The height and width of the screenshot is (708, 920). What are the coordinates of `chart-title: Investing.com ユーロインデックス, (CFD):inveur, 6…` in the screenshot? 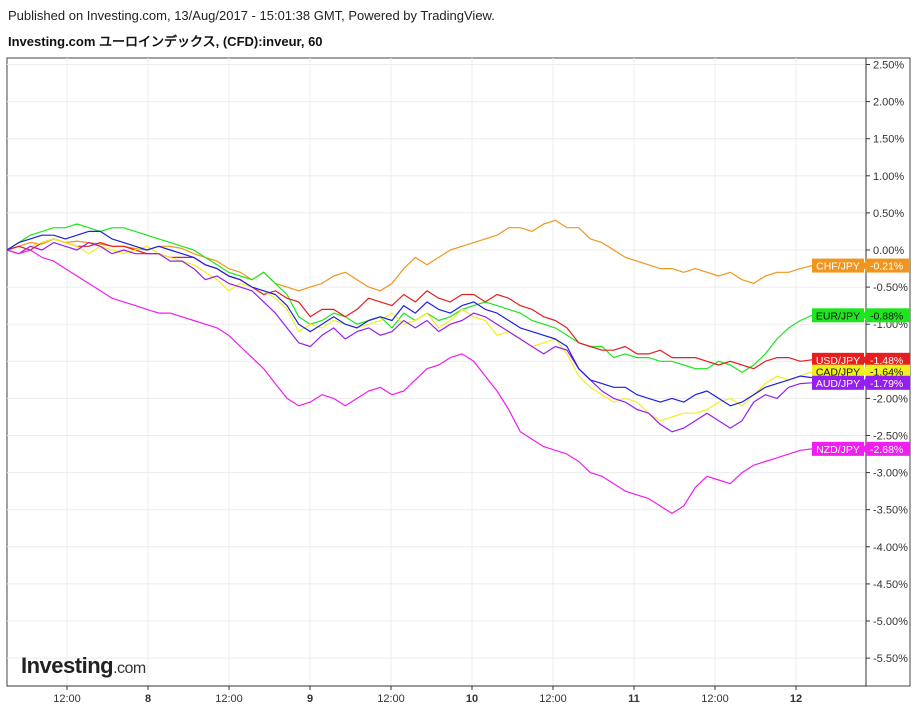 It's located at (165, 41).